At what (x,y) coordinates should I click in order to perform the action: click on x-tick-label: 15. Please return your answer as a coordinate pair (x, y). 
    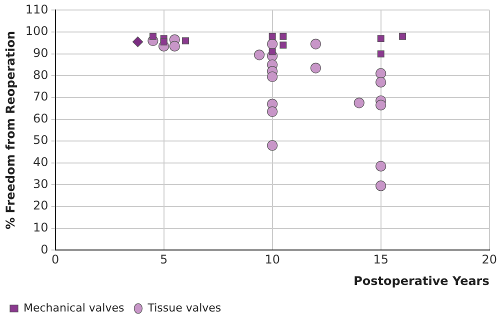
    Looking at the image, I should click on (380, 259).